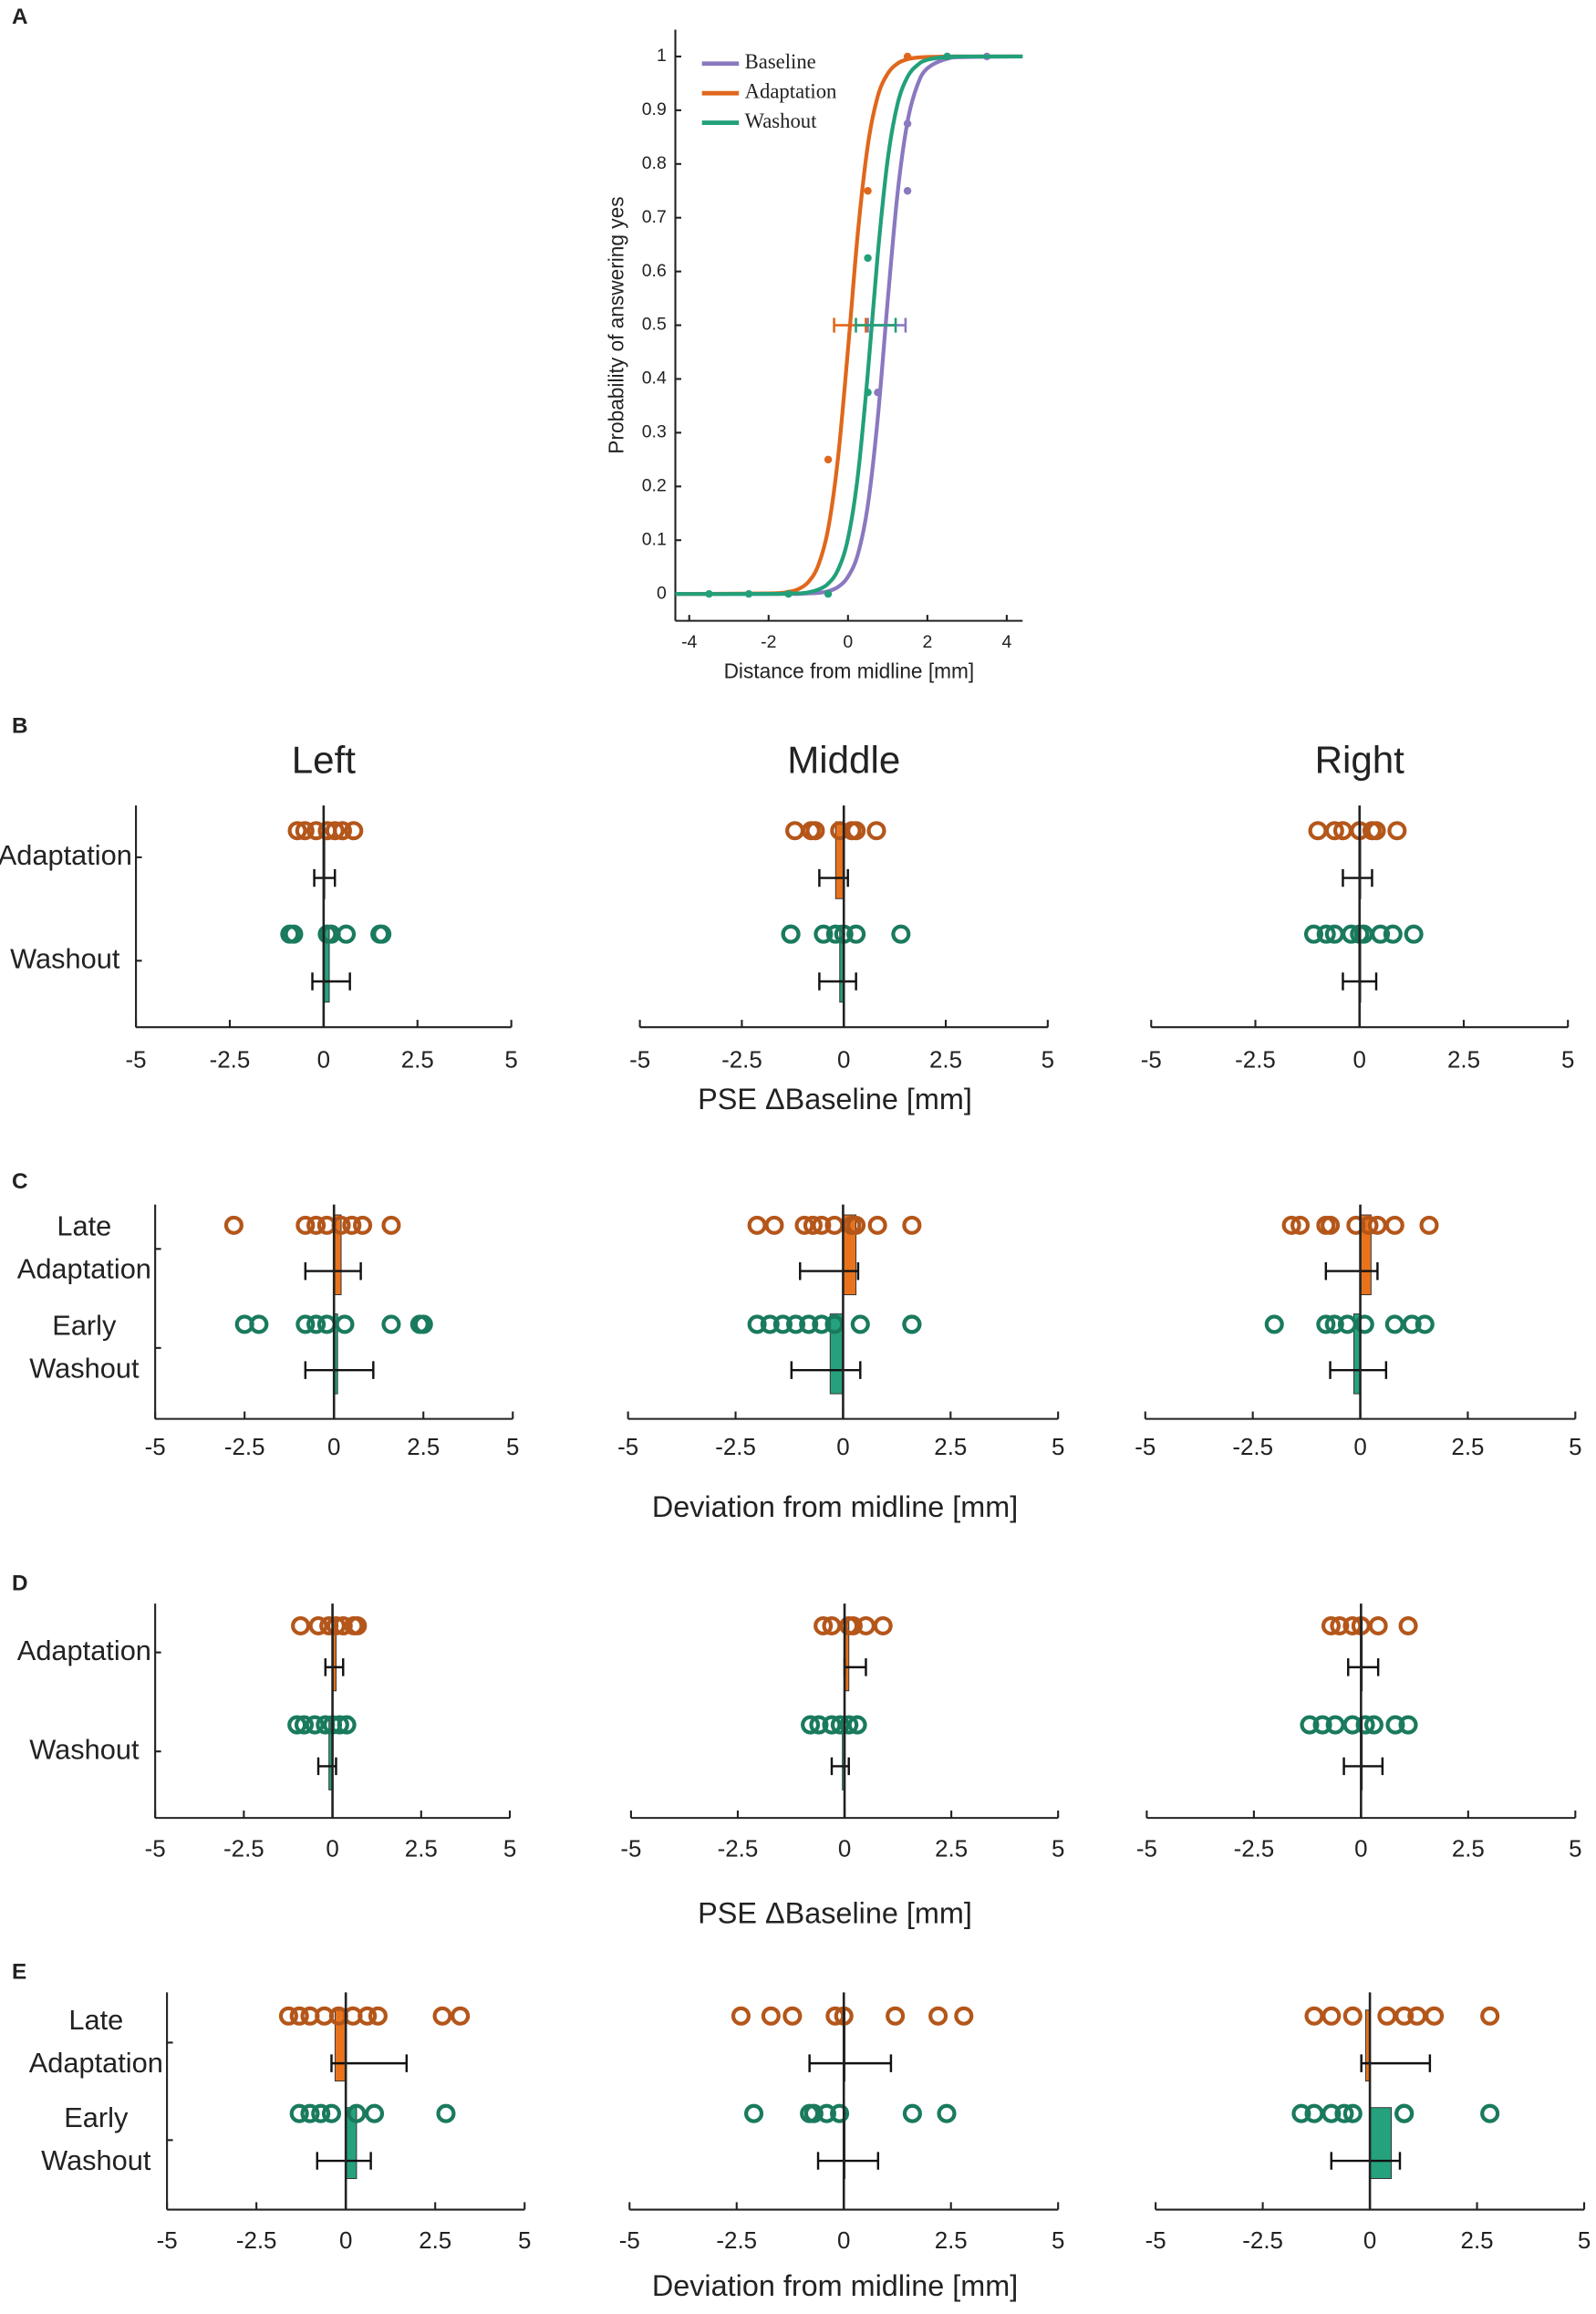 The image size is (1596, 2314). I want to click on y-tick-label: 0.9, so click(655, 109).